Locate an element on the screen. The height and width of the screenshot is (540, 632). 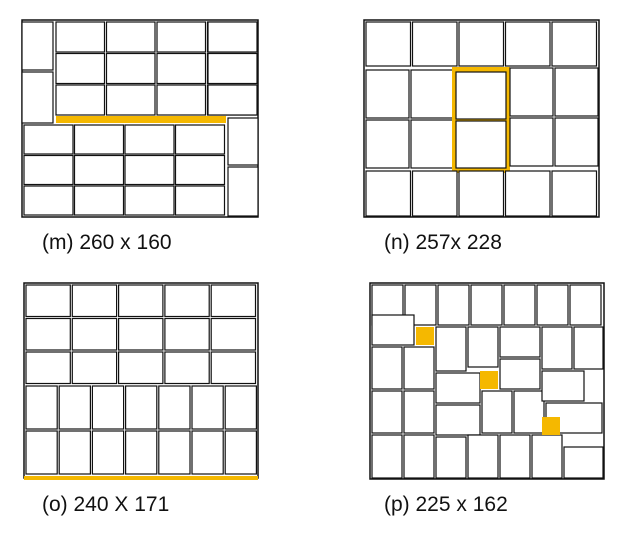
packing-layout-p is located at coordinates (487, 381).